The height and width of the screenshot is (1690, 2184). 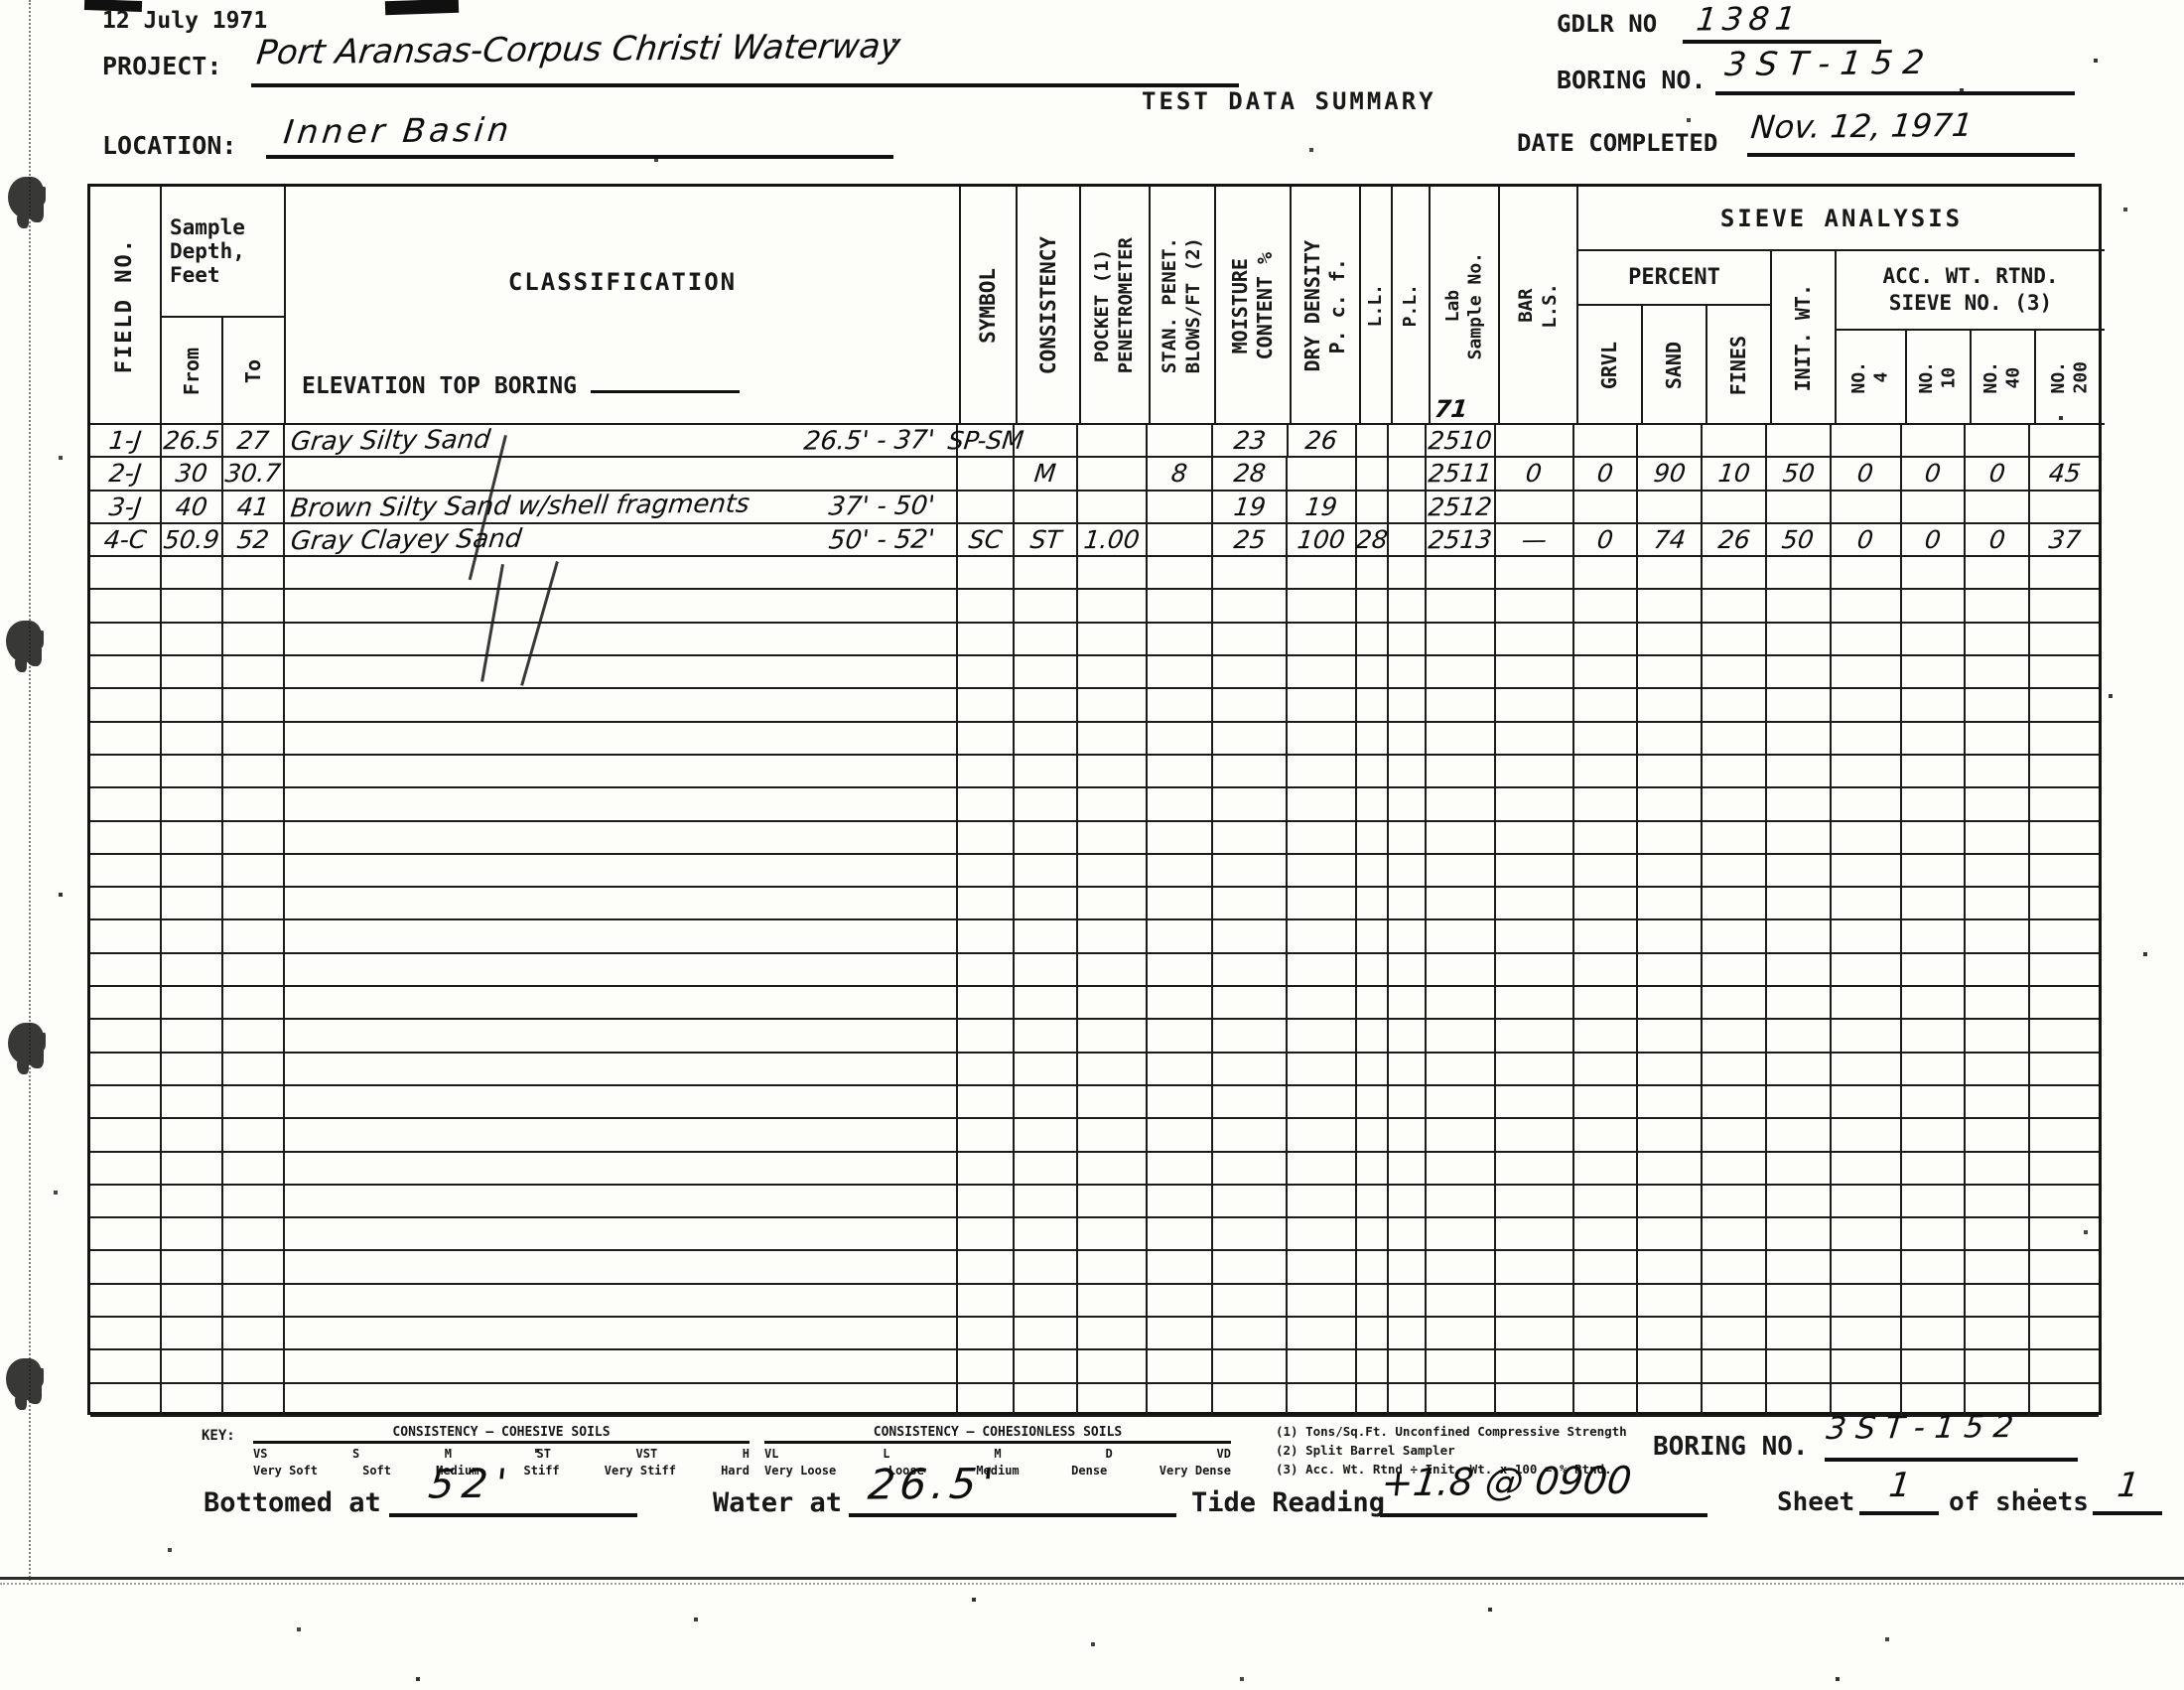 I want to click on key-label: KEY:, so click(x=218, y=1436).